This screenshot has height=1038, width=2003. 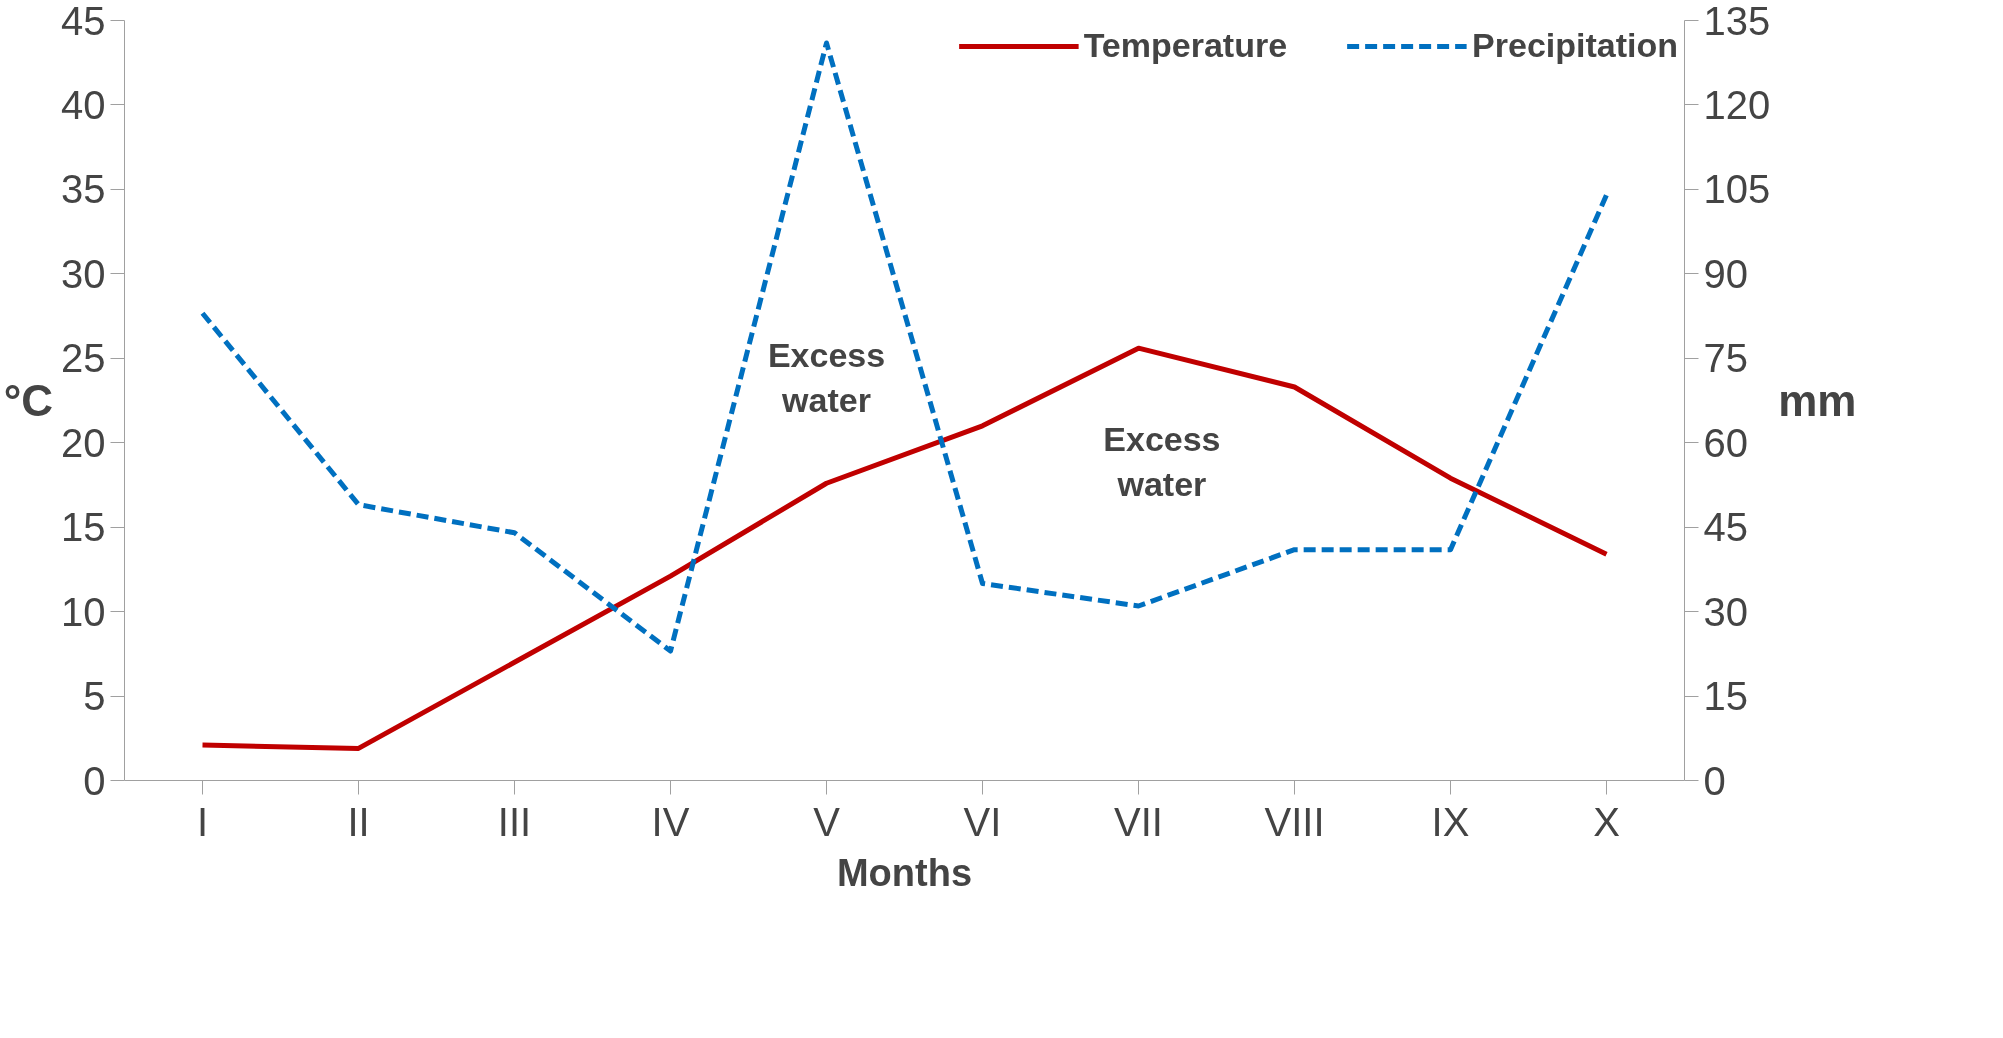 What do you see at coordinates (1737, 104) in the screenshot?
I see `y2-tick-label: 120` at bounding box center [1737, 104].